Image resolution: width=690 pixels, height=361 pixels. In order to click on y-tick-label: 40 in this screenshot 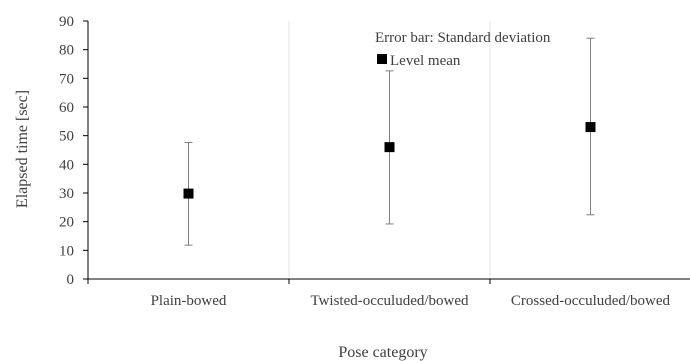, I will do `click(66, 165)`.